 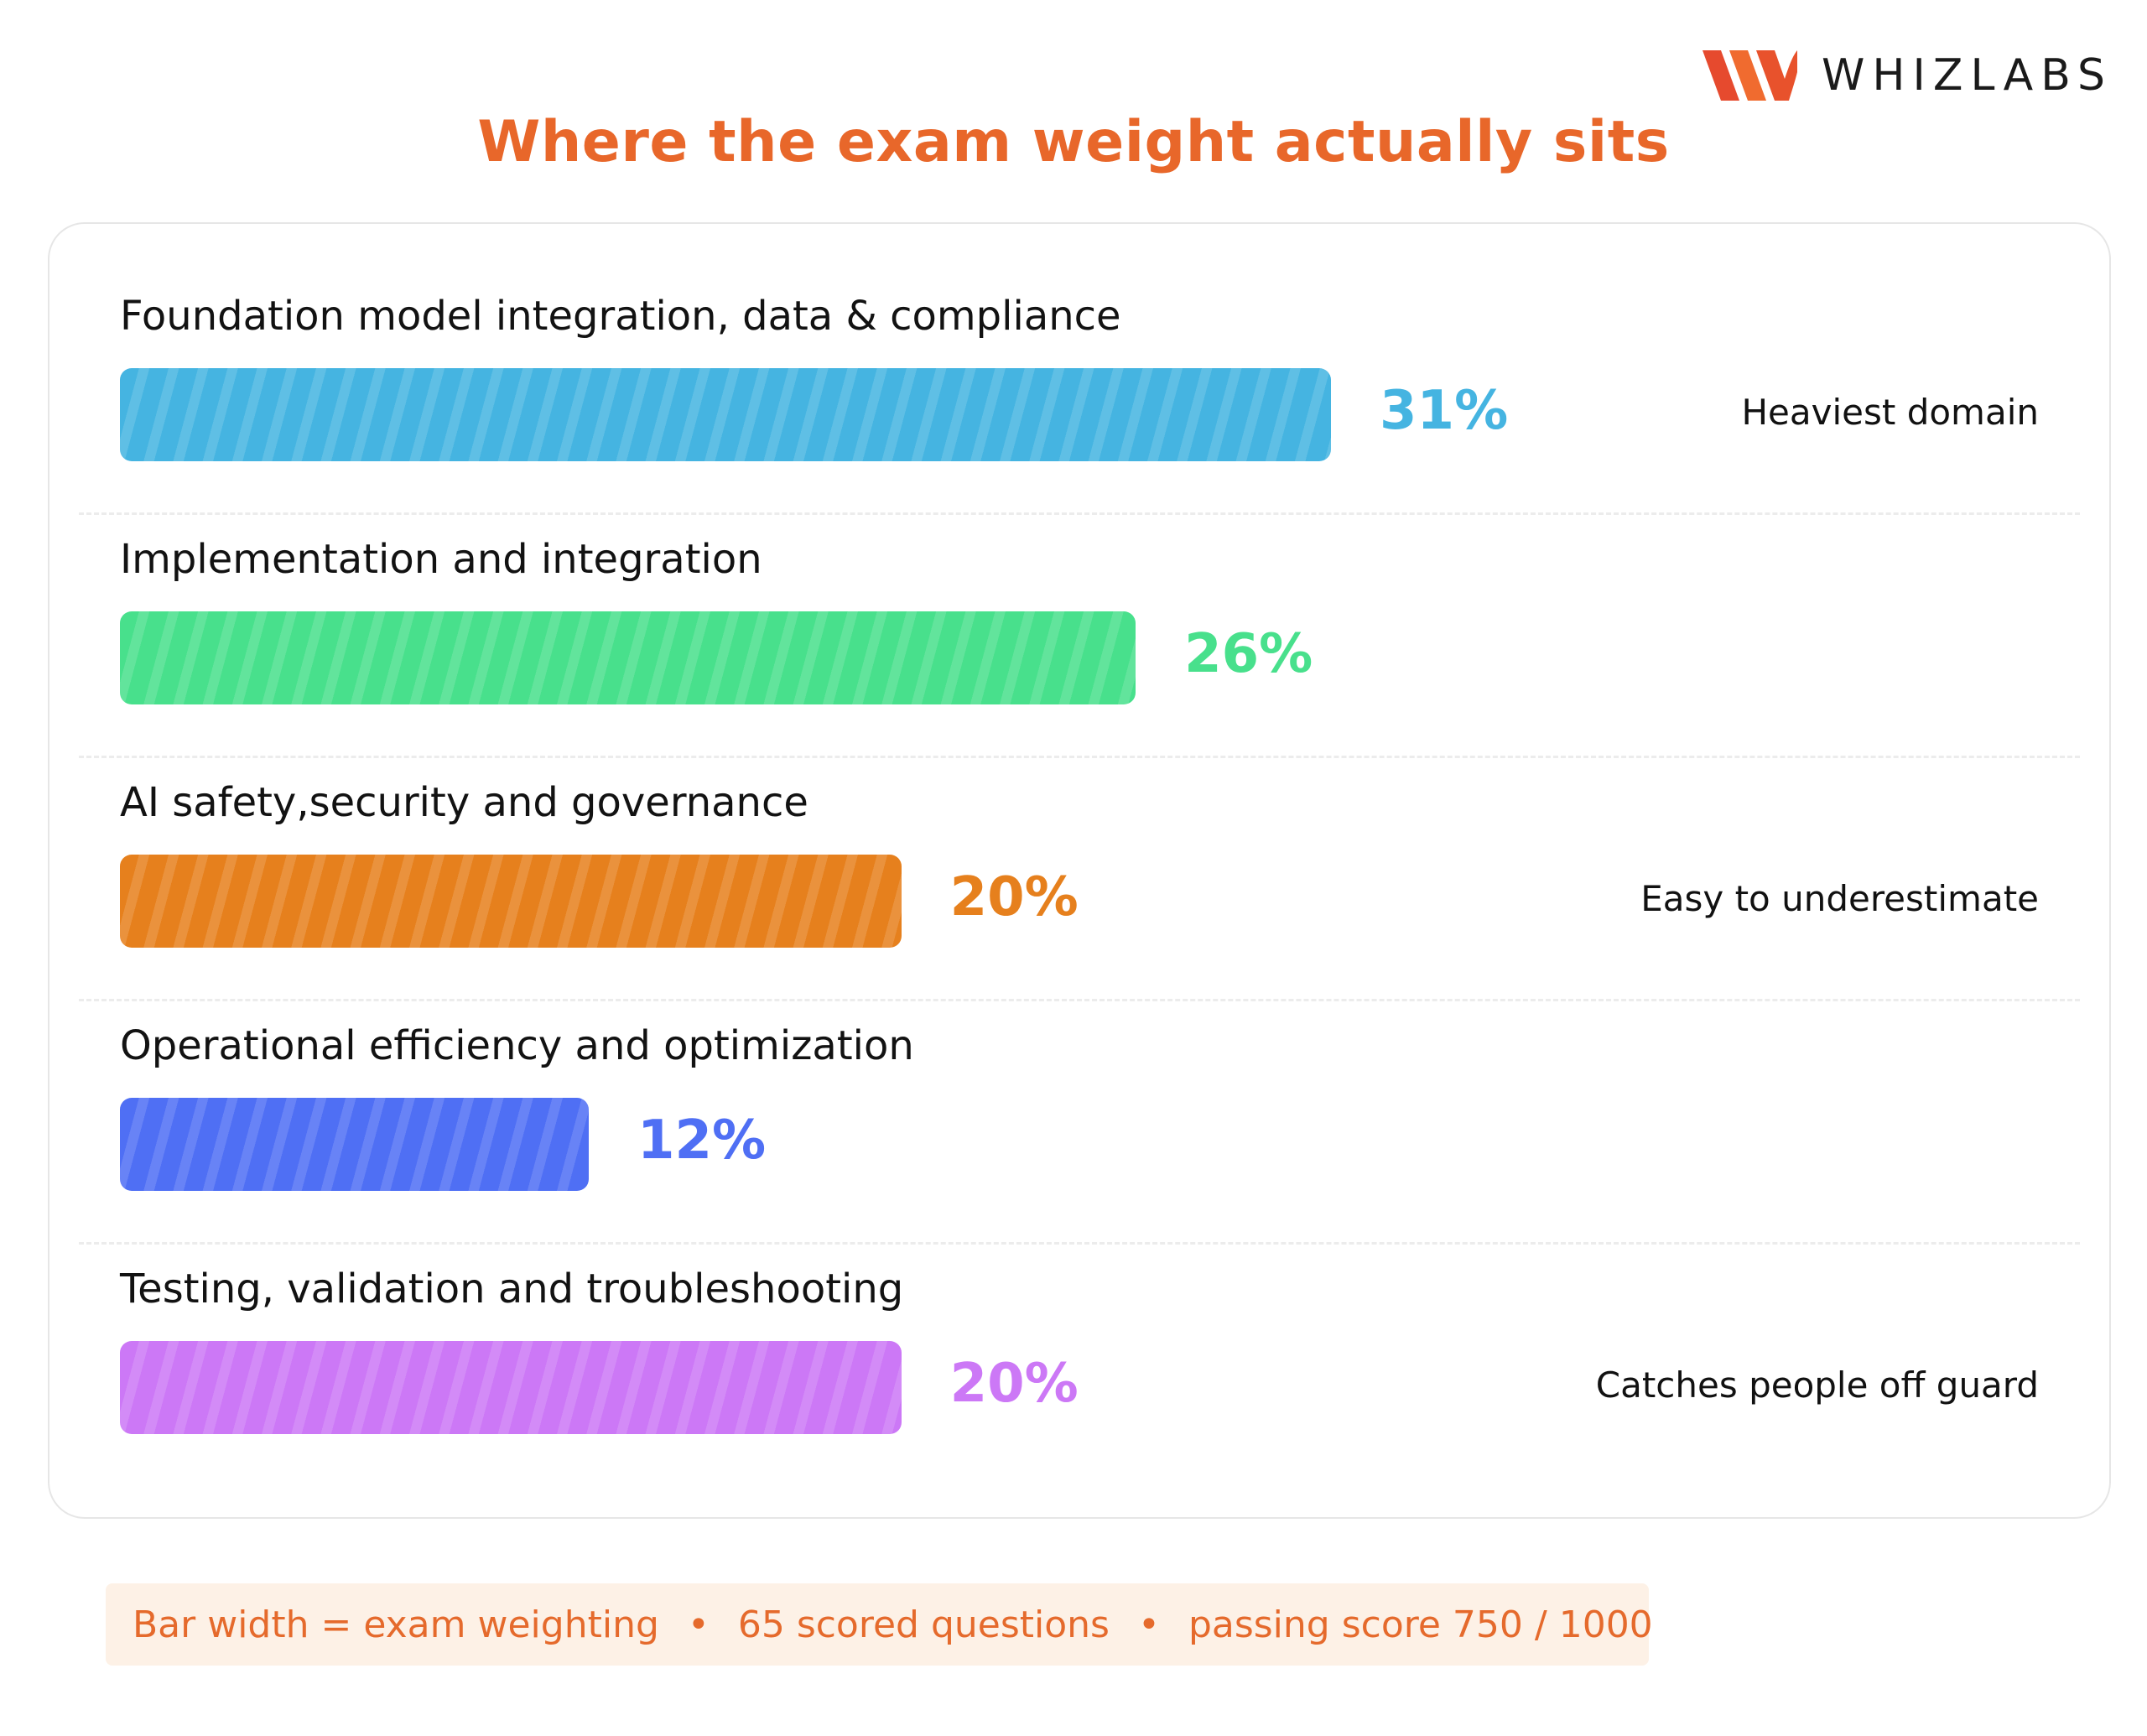 What do you see at coordinates (1839, 898) in the screenshot?
I see `annotation-label: Easy to underestimate` at bounding box center [1839, 898].